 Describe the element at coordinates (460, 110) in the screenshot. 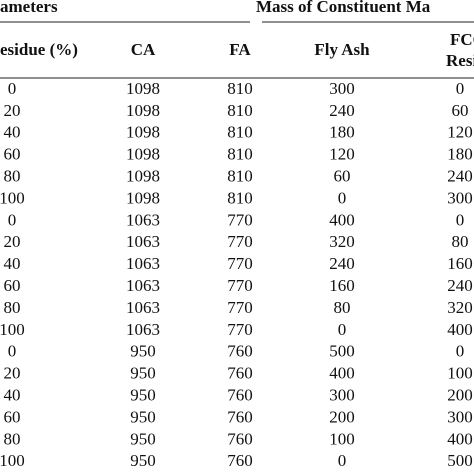

I see `fcc-cell: 60` at that location.